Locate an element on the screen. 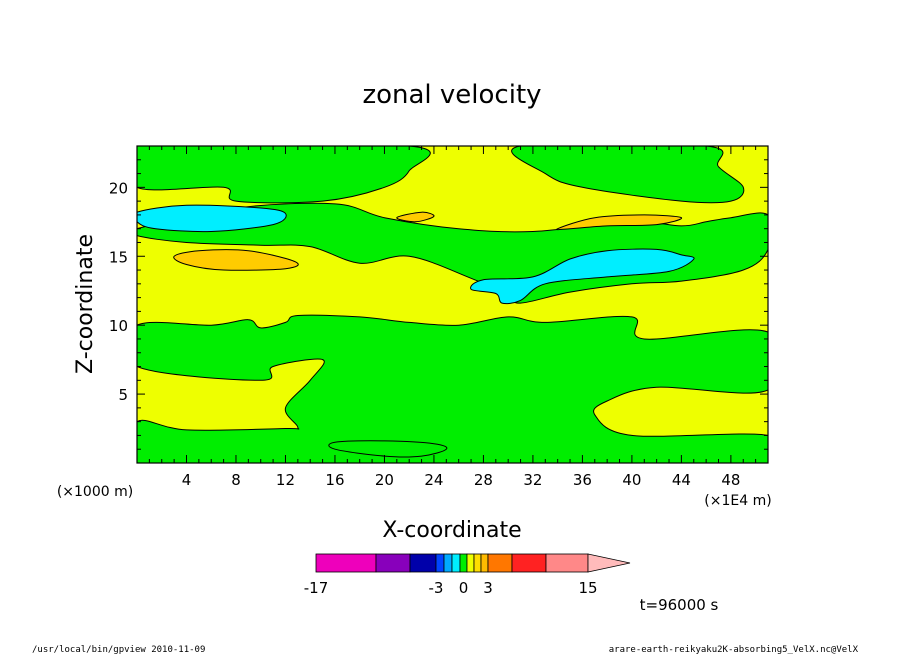 This screenshot has width=904, height=654. colorbar-tick-label: -3 is located at coordinates (436, 588).